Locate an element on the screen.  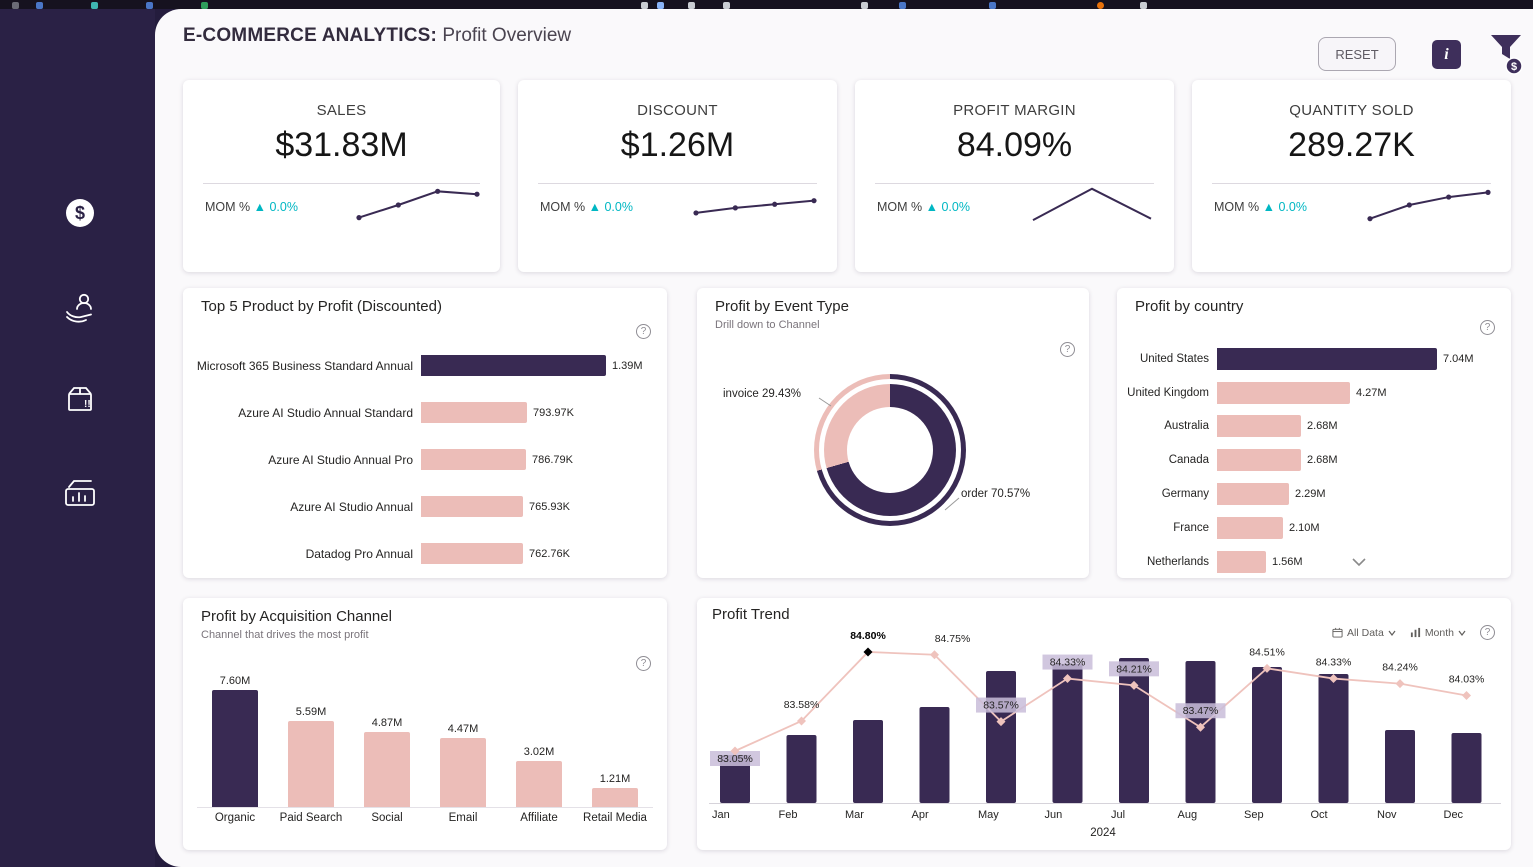
column-slot: 4.47M Email is located at coordinates (463, 744).